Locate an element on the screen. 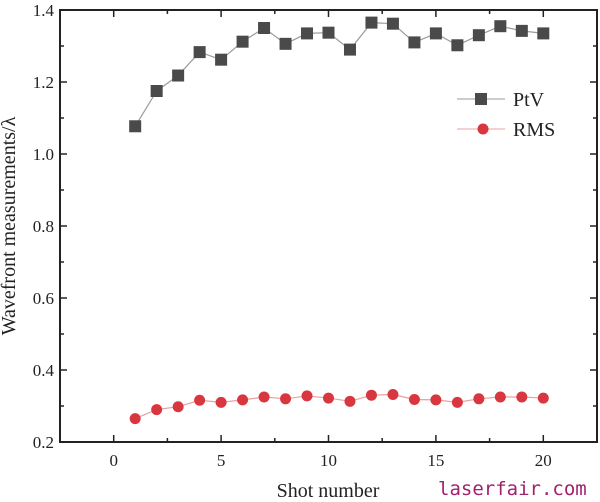  legend-label-ptv: PtV is located at coordinates (529, 100).